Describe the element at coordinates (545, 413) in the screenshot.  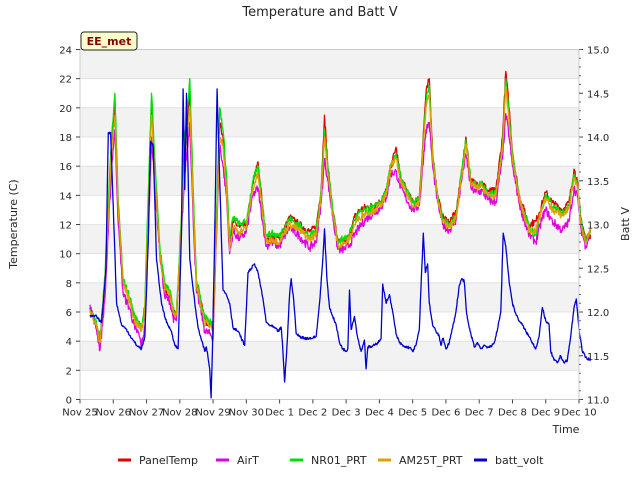
I see `x-tick-label: Dec 9` at that location.